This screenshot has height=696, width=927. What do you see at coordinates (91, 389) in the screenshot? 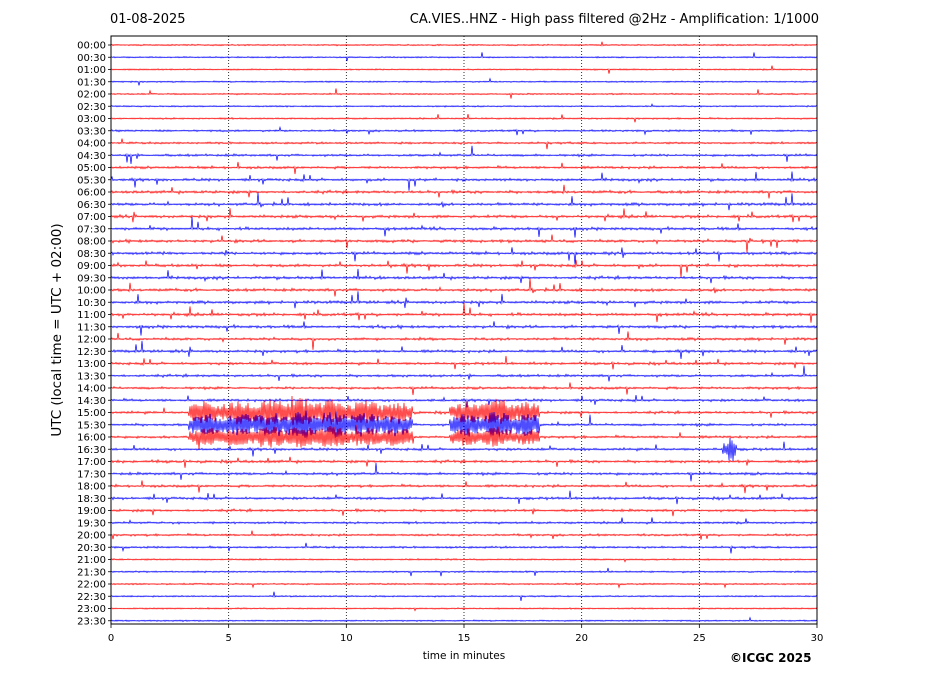
I see `y-tick-label: 14:00` at bounding box center [91, 389].